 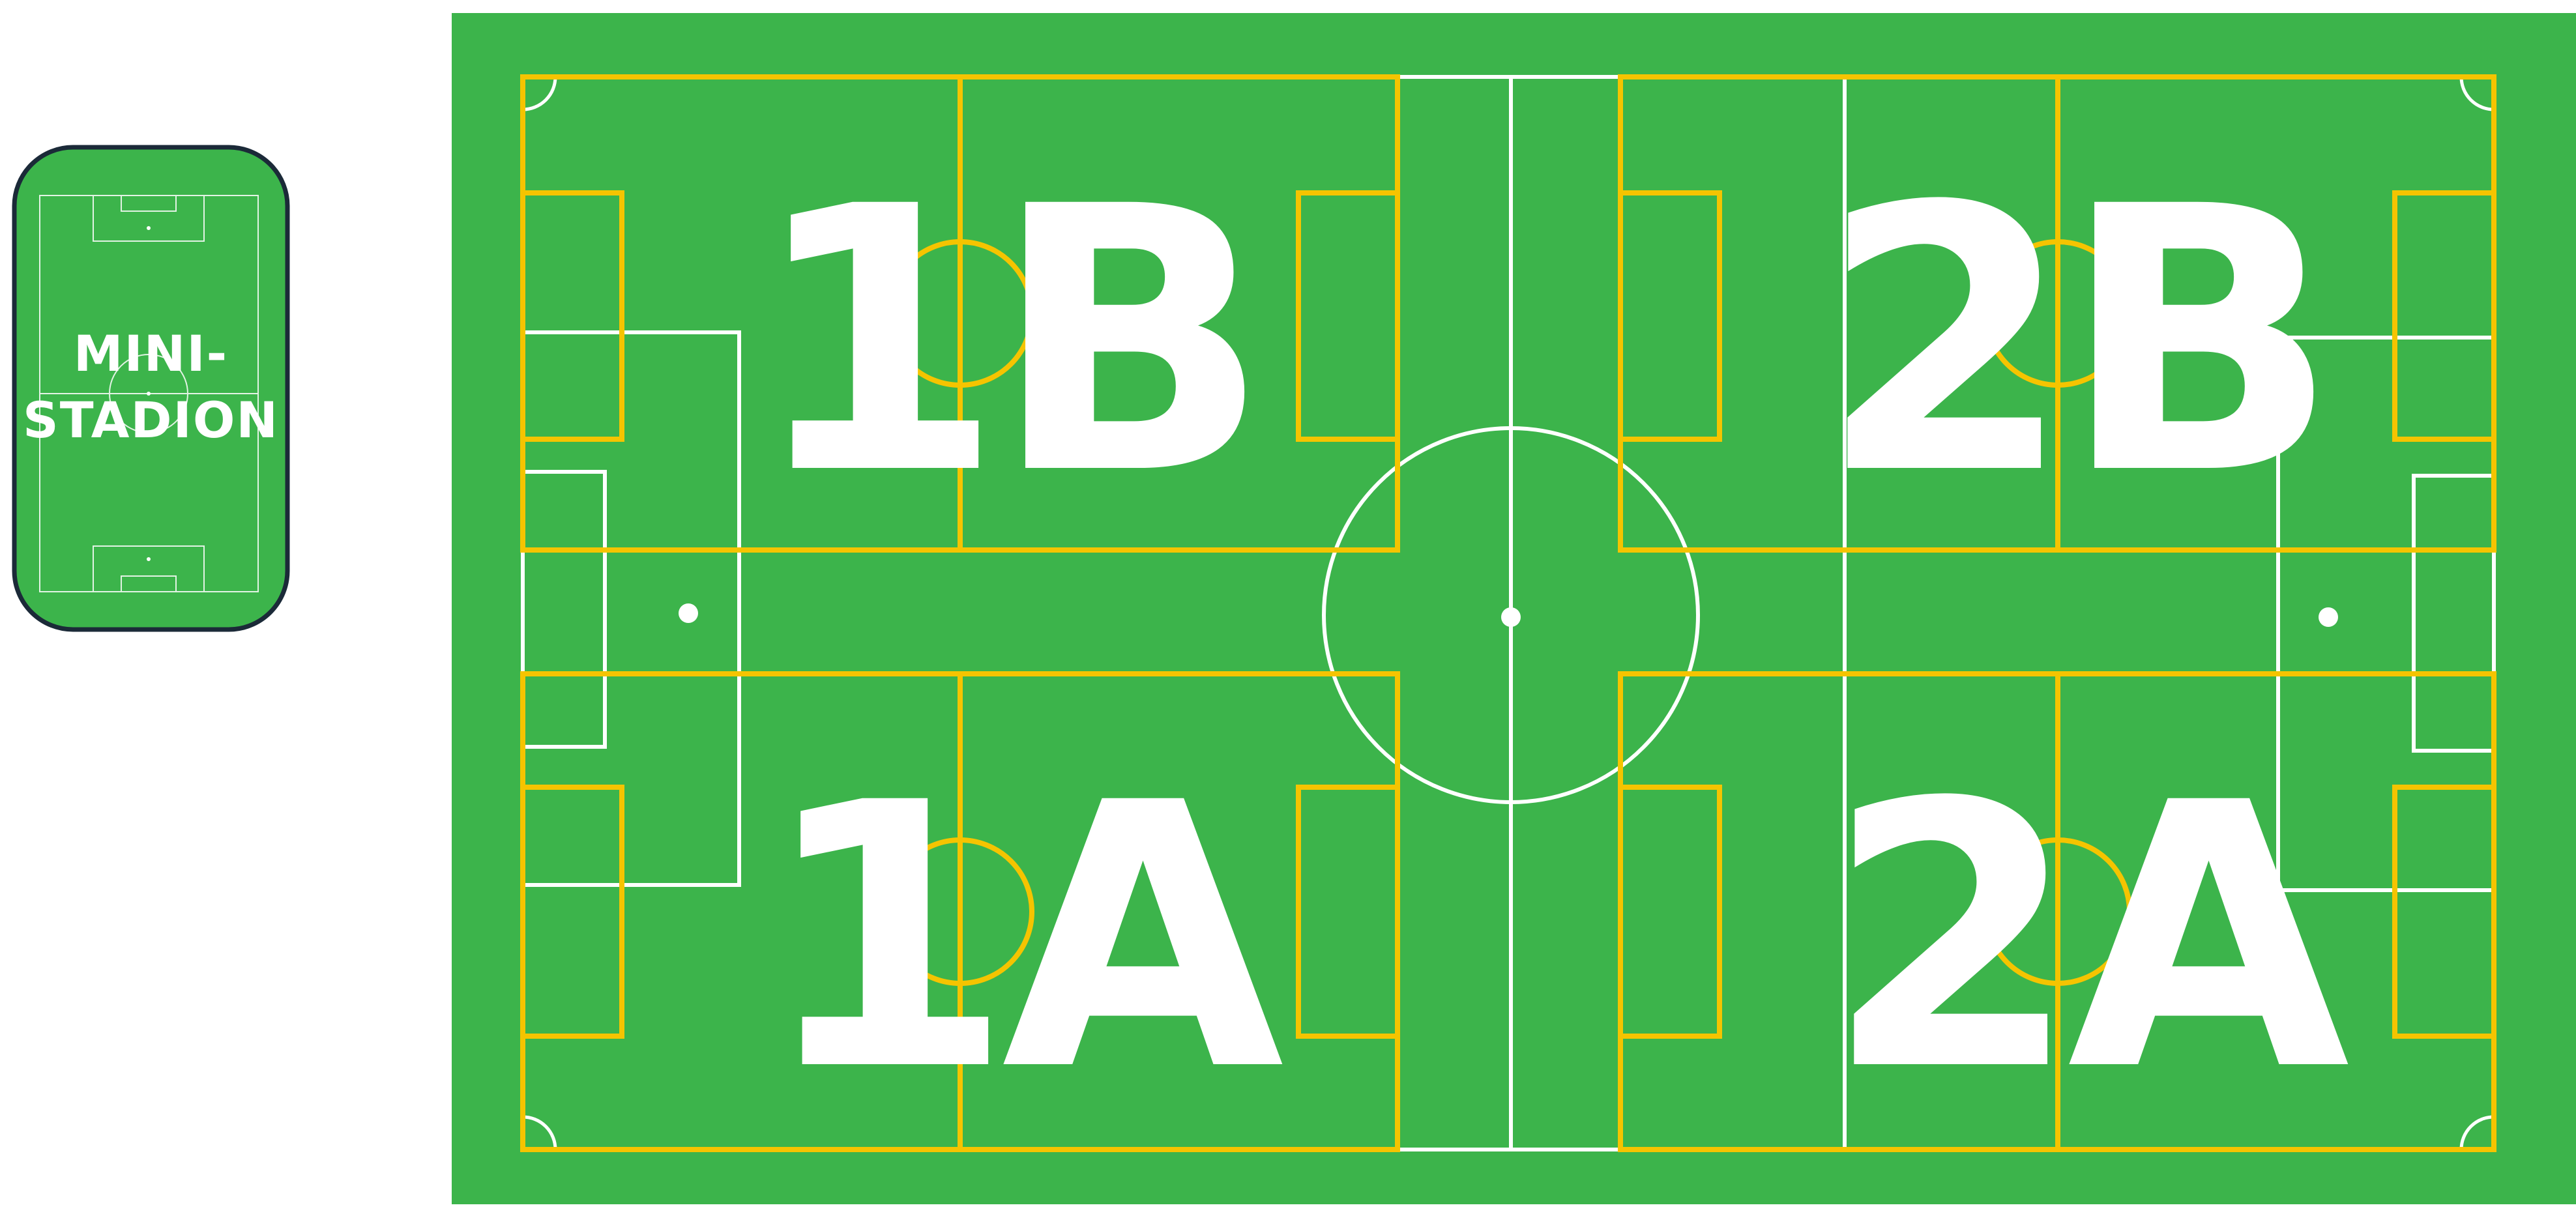 I want to click on mini-stadium-pitch, so click(x=151, y=388).